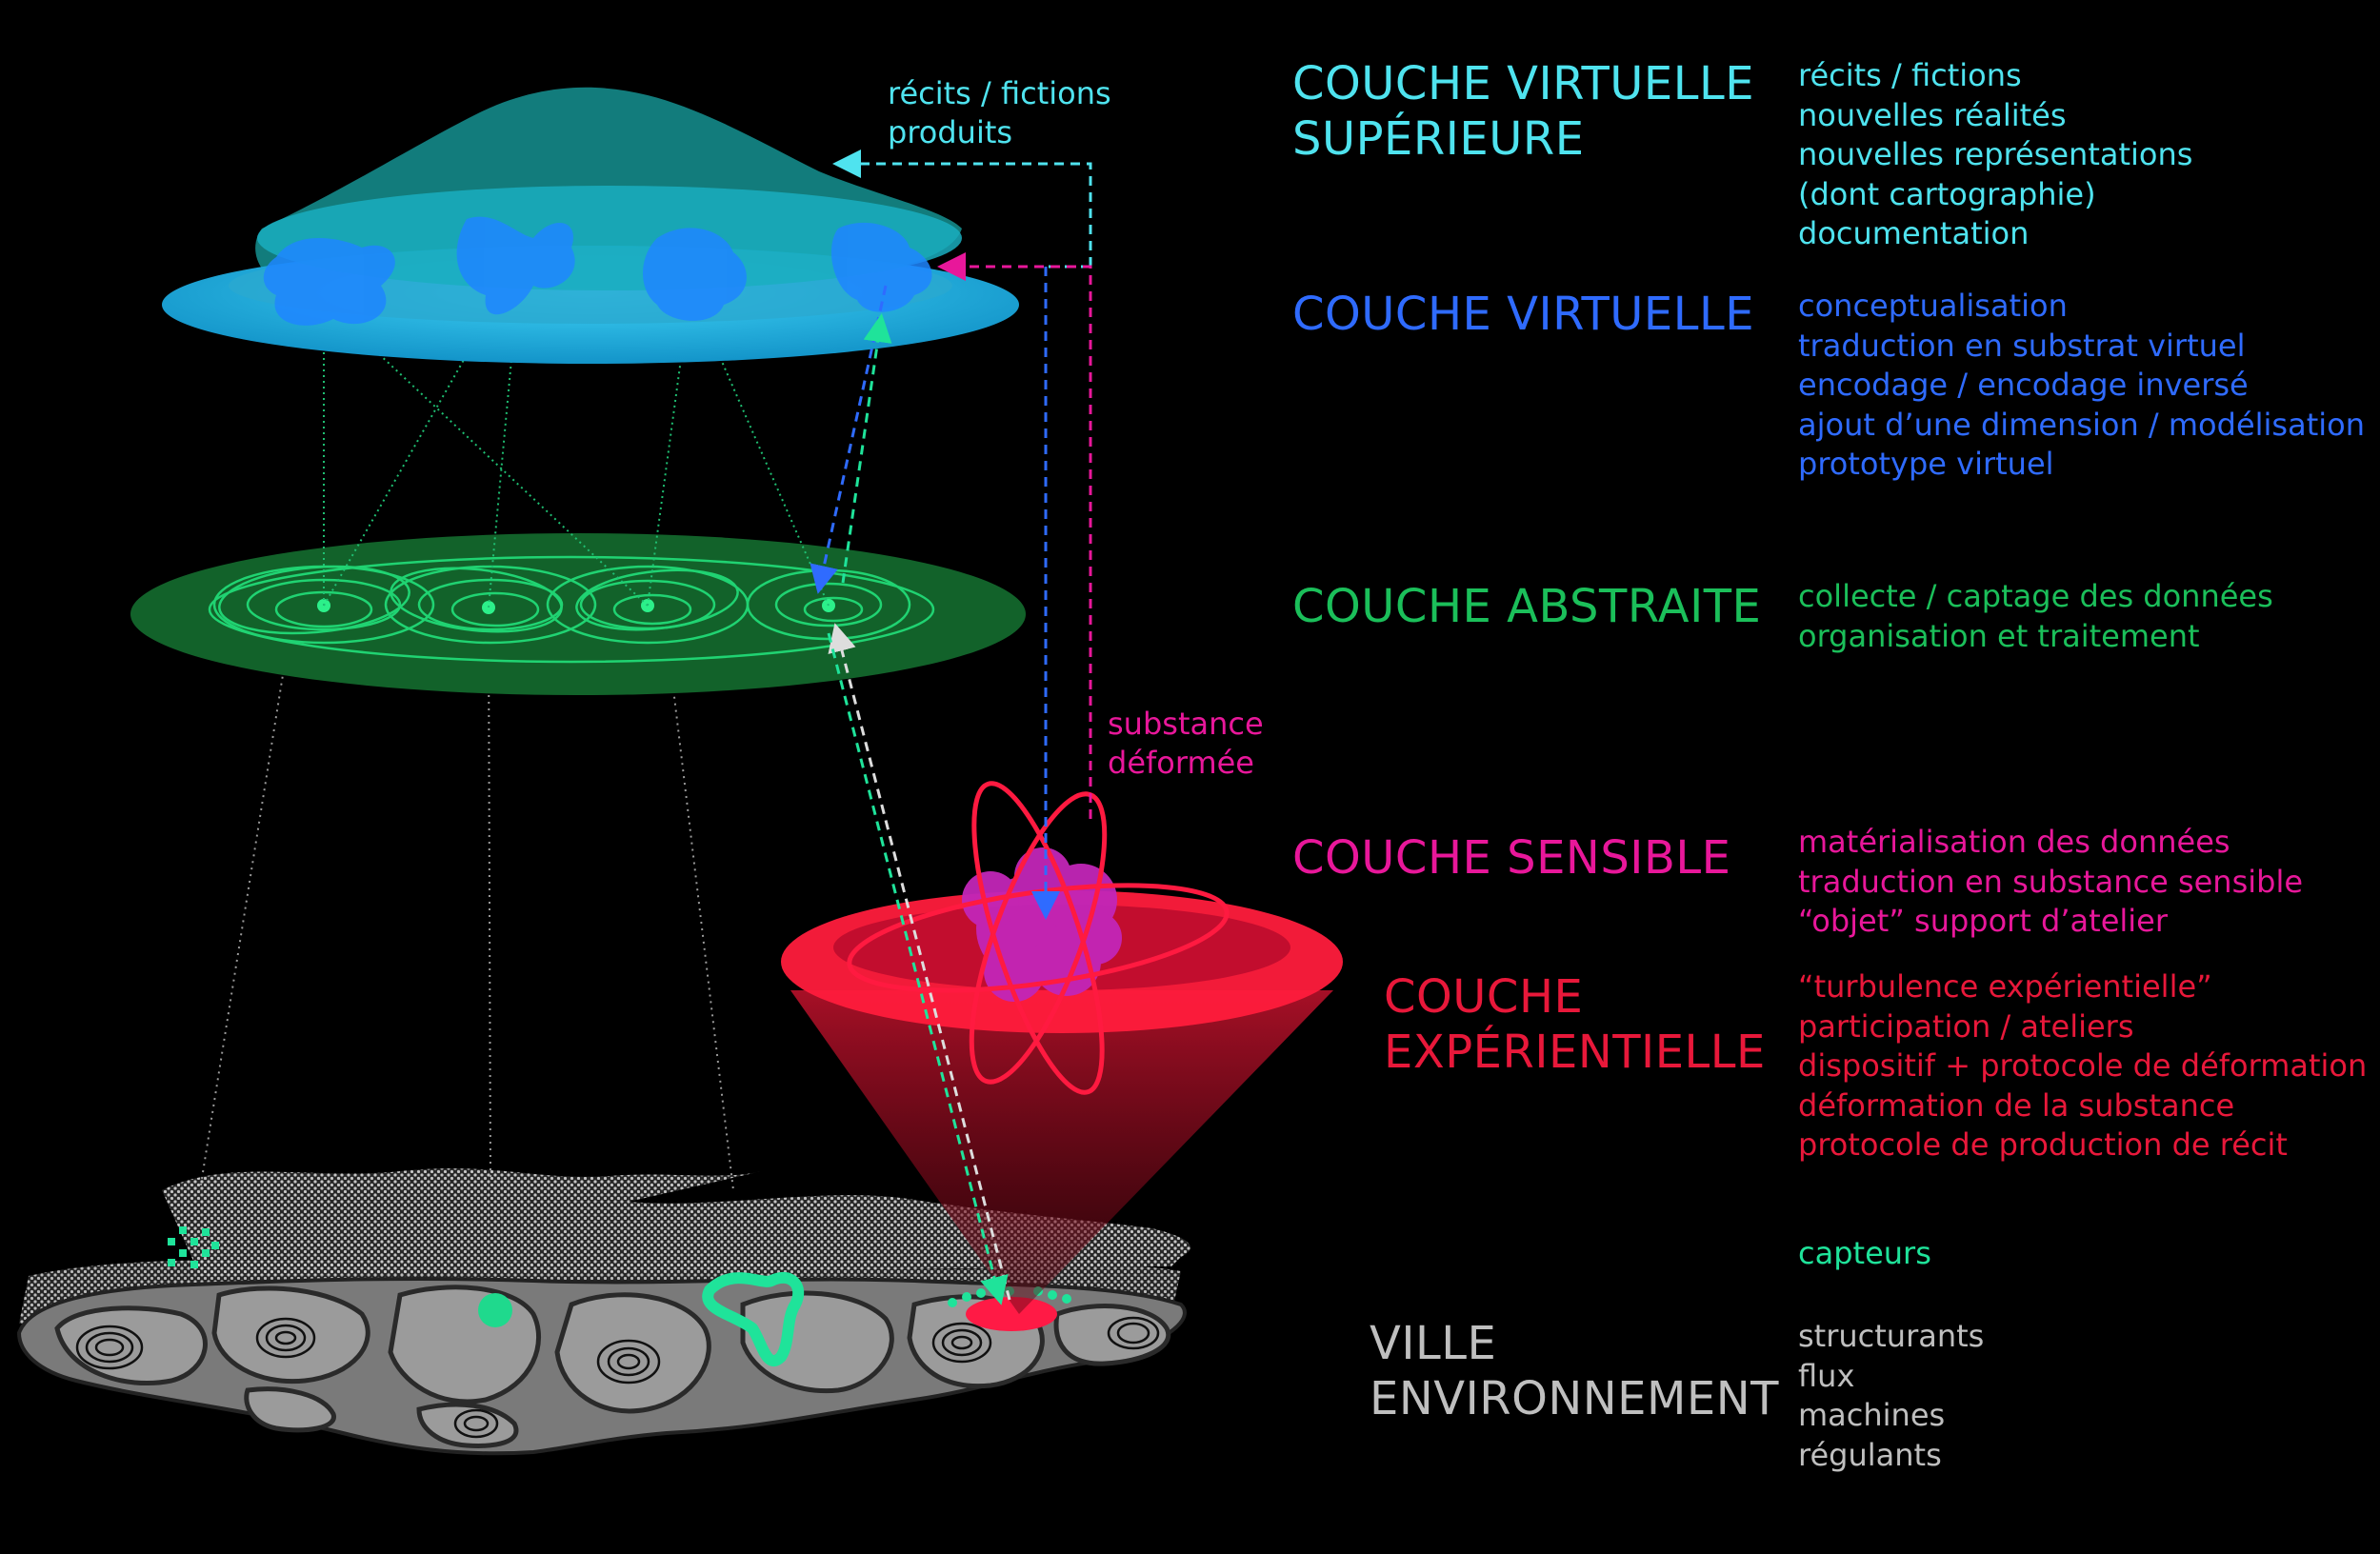 The height and width of the screenshot is (1554, 2380). I want to click on list-item: récits / fictions, so click(1910, 75).